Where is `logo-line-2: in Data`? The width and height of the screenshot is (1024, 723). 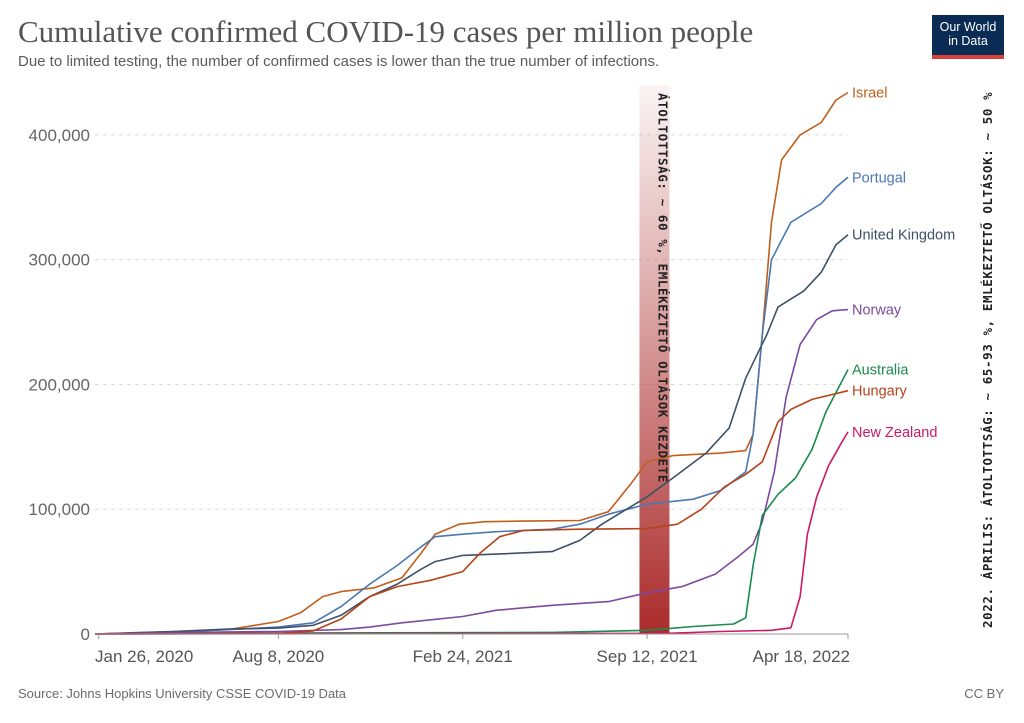
logo-line-2: in Data is located at coordinates (968, 41).